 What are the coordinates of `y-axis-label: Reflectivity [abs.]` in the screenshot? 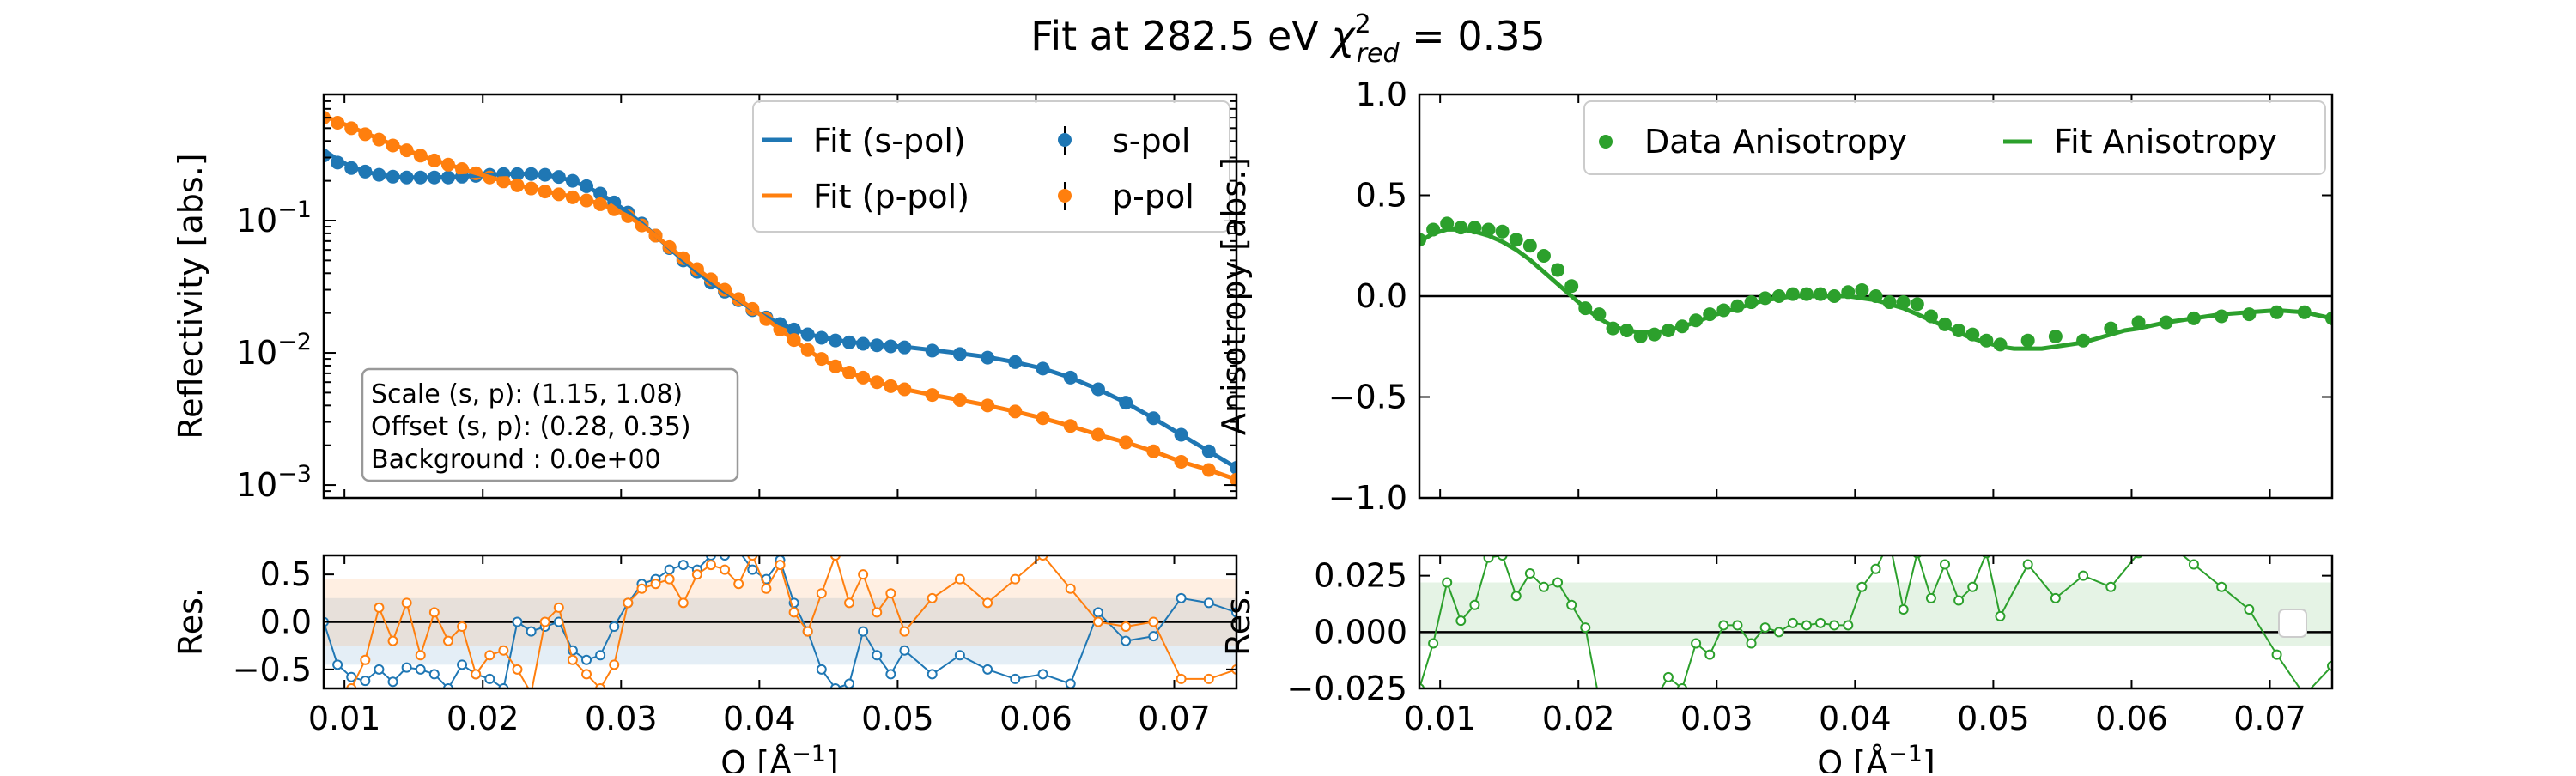 It's located at (191, 296).